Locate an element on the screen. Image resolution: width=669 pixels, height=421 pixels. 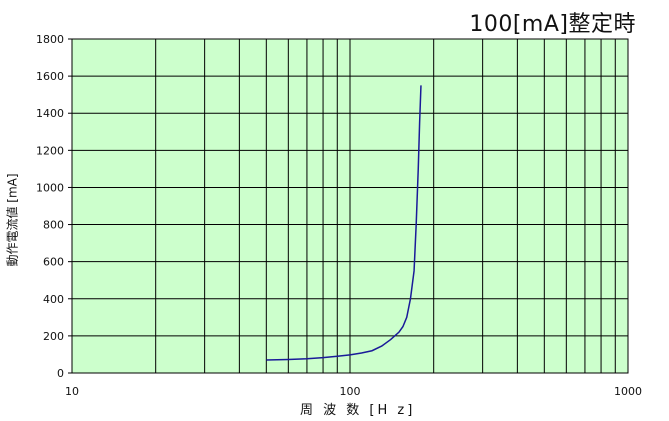
x-tick-label: 10 is located at coordinates (72, 391).